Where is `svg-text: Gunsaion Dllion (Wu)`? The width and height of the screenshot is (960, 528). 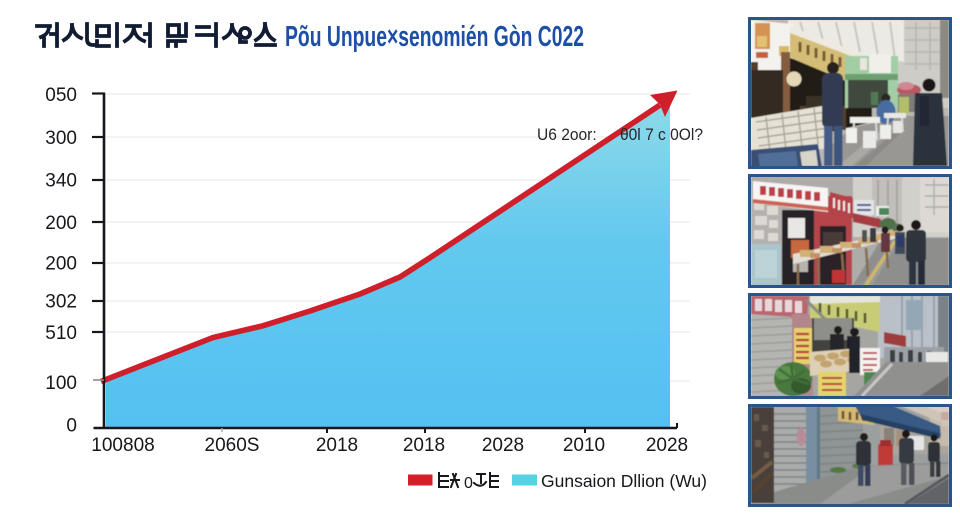 svg-text: Gunsaion Dllion (Wu) is located at coordinates (624, 481).